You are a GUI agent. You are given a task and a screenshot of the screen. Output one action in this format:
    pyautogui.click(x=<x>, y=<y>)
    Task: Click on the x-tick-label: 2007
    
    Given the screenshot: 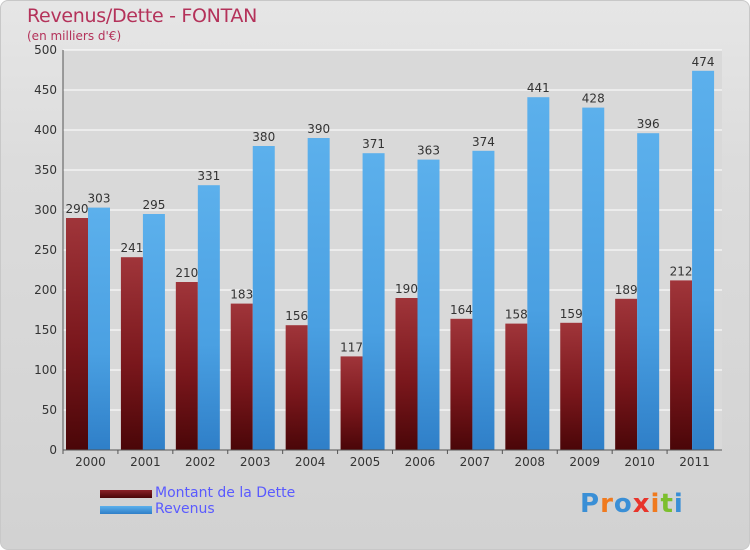 What is the action you would take?
    pyautogui.click(x=475, y=462)
    